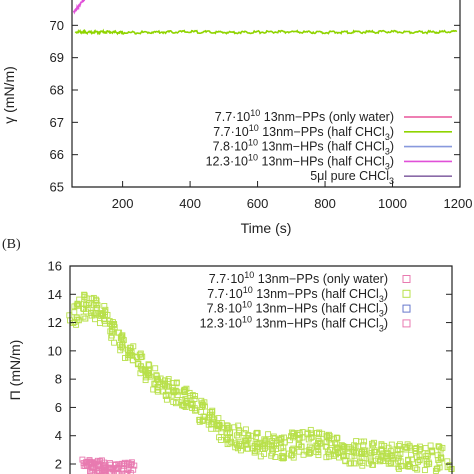 The image size is (474, 474). I want to click on panel-a-x-tick-label: 800, so click(325, 203).